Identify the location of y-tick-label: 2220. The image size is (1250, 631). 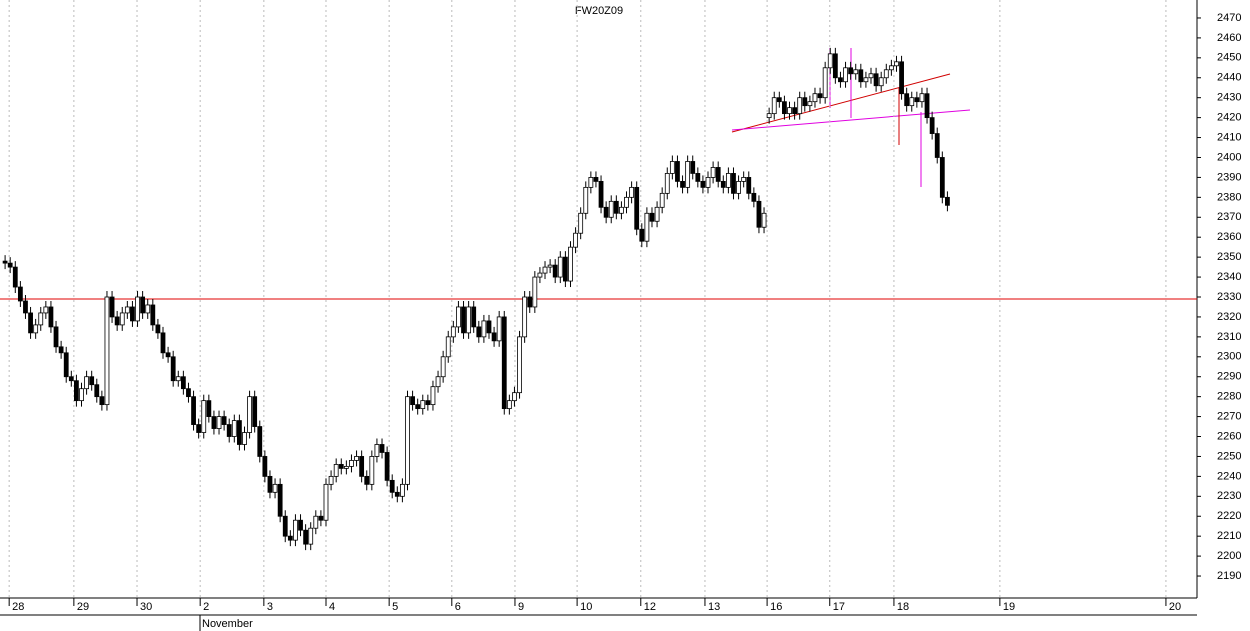
(1229, 516).